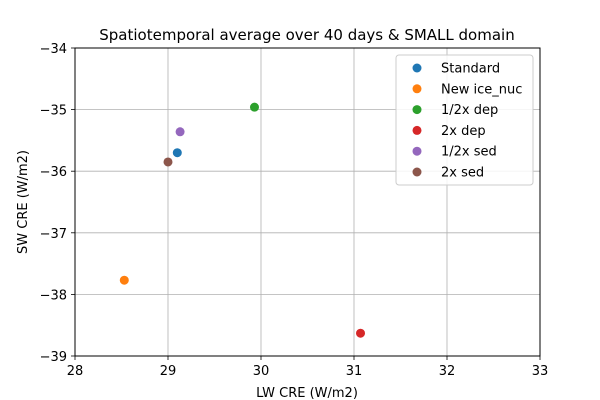 The image size is (600, 400). What do you see at coordinates (447, 371) in the screenshot?
I see `x-tick-label: 32` at bounding box center [447, 371].